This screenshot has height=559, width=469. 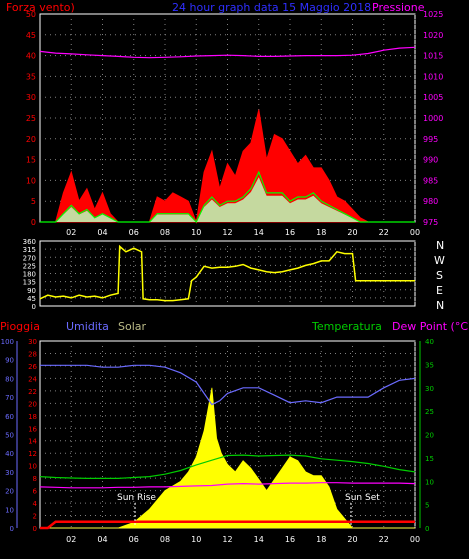 What do you see at coordinates (9, 454) in the screenshot?
I see `humidity-tick-label: 40` at bounding box center [9, 454].